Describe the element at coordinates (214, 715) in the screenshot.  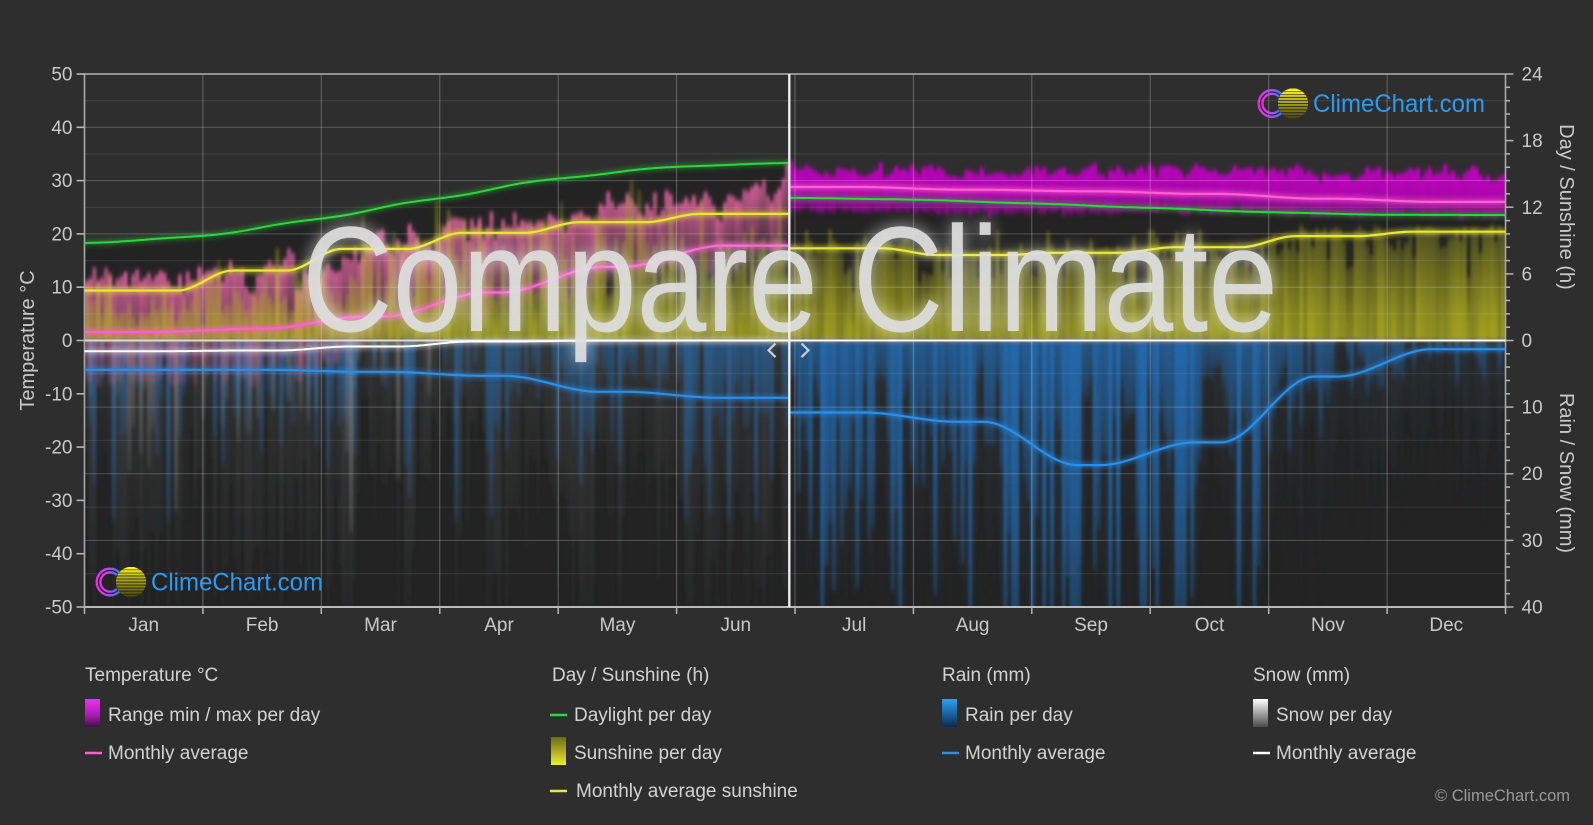
I see `svg-text: Range min / max per day` at that location.